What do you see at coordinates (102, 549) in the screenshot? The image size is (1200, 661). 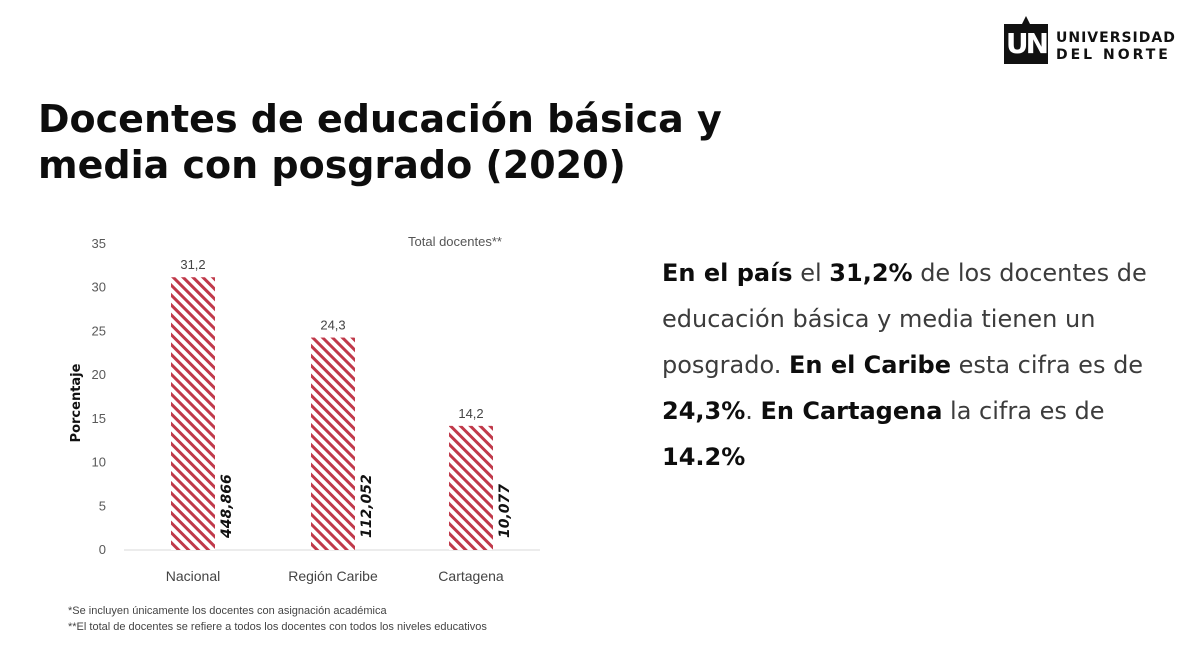 I see `y-tick-label: 0` at bounding box center [102, 549].